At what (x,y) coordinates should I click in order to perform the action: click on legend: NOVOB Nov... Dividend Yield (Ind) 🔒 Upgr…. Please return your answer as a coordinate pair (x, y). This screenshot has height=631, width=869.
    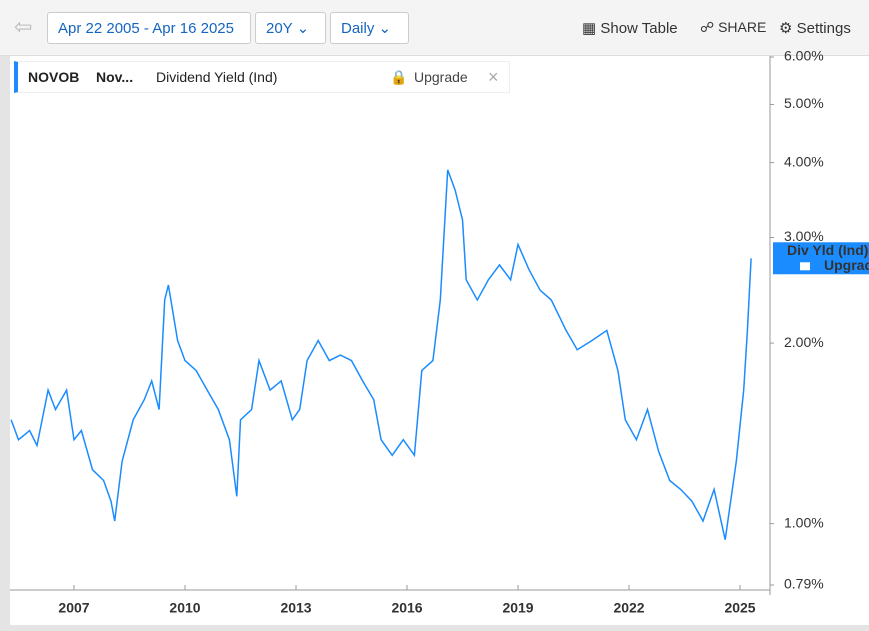
    Looking at the image, I should click on (262, 77).